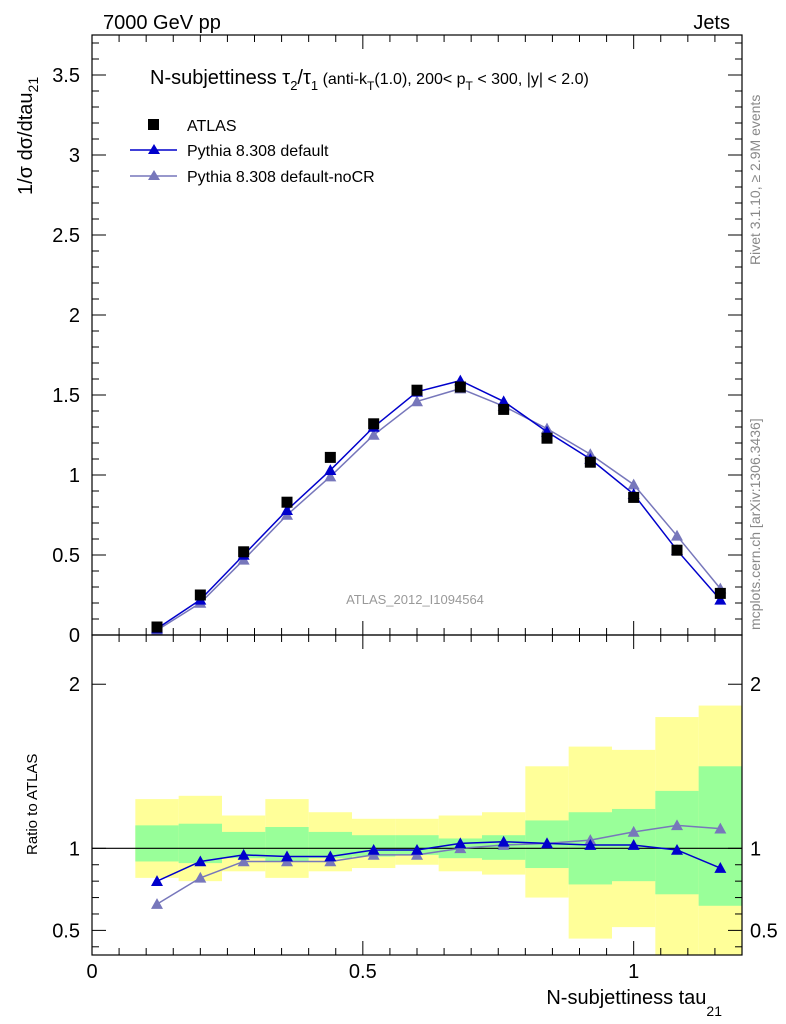  What do you see at coordinates (66, 556) in the screenshot?
I see `y-tick-label: 0.5` at bounding box center [66, 556].